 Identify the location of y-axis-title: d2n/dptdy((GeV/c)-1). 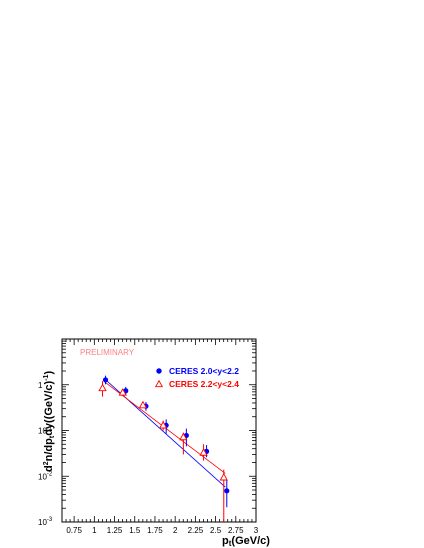
(49, 421).